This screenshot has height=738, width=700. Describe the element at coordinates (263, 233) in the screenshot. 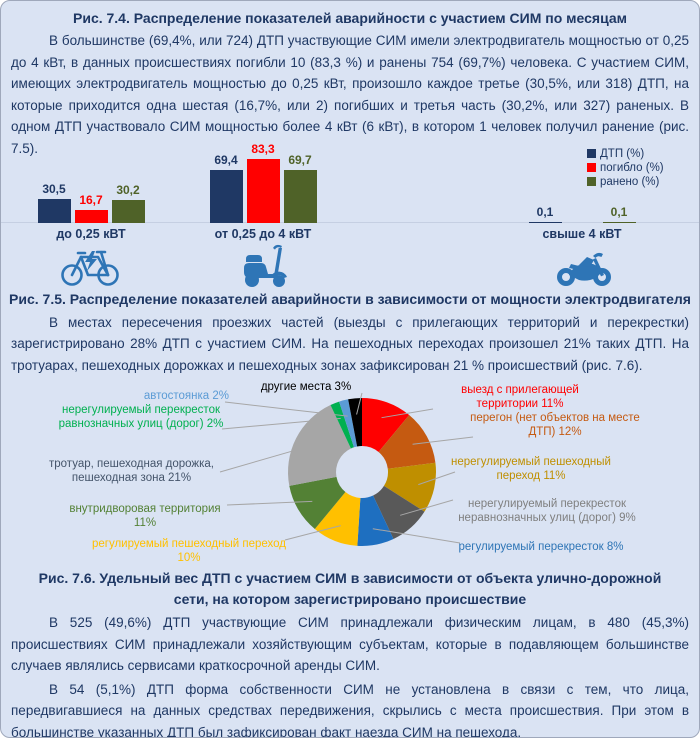

I see `bar-category-label: от 0,25 до 4 кВТ` at that location.